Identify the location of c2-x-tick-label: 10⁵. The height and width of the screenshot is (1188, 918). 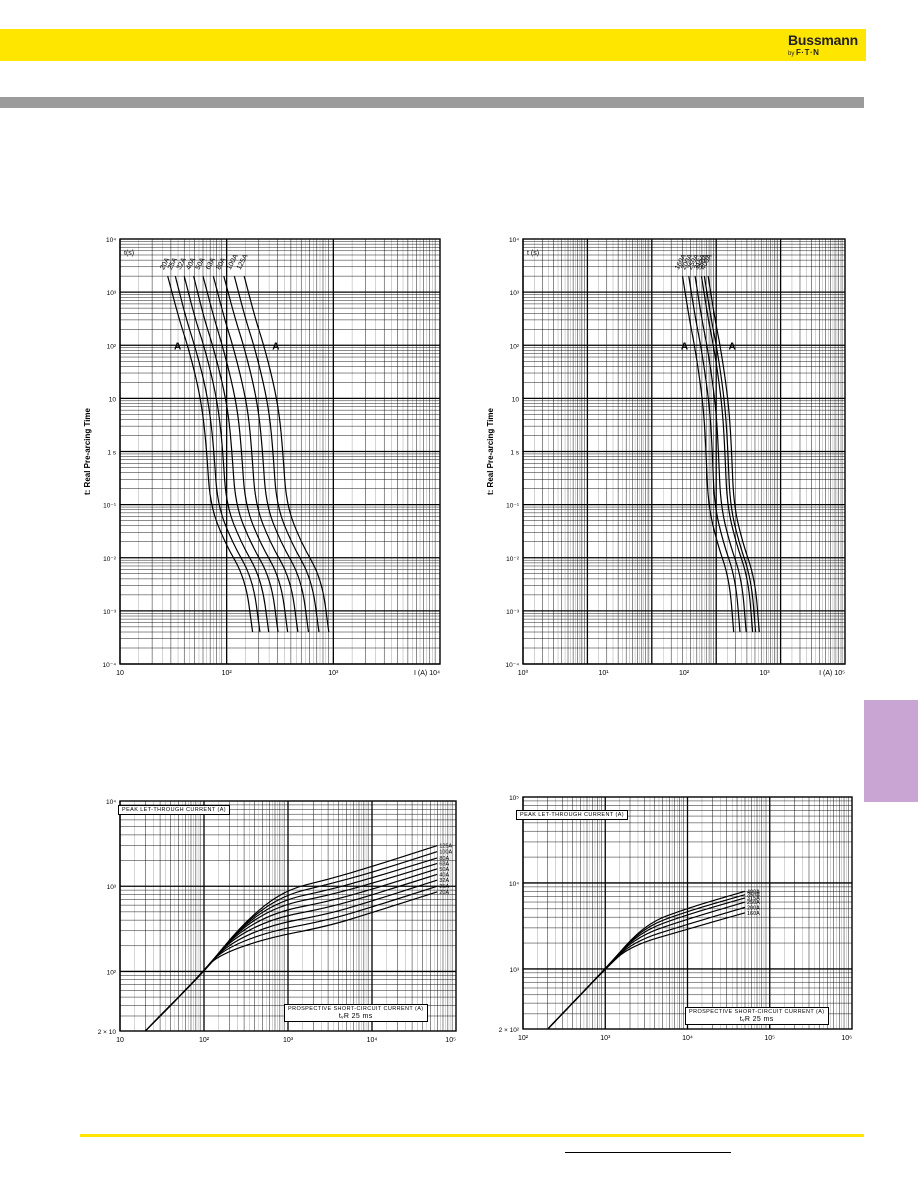
(450, 1040).